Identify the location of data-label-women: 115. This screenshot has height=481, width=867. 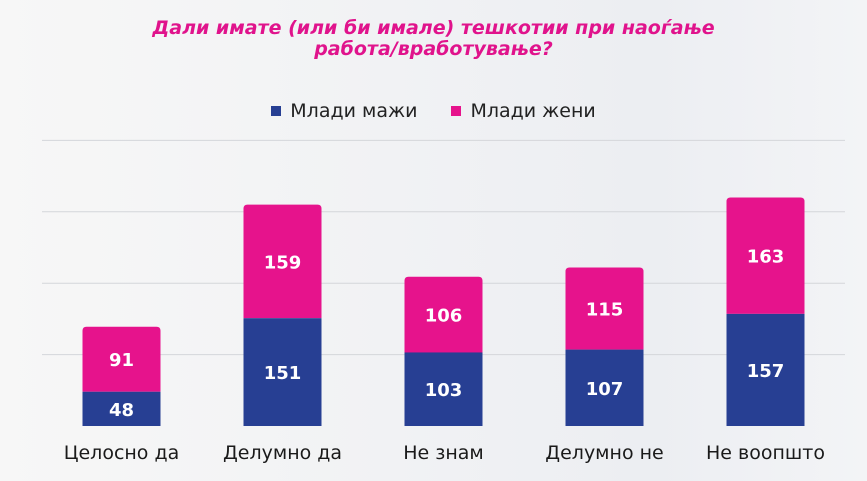
(605, 310).